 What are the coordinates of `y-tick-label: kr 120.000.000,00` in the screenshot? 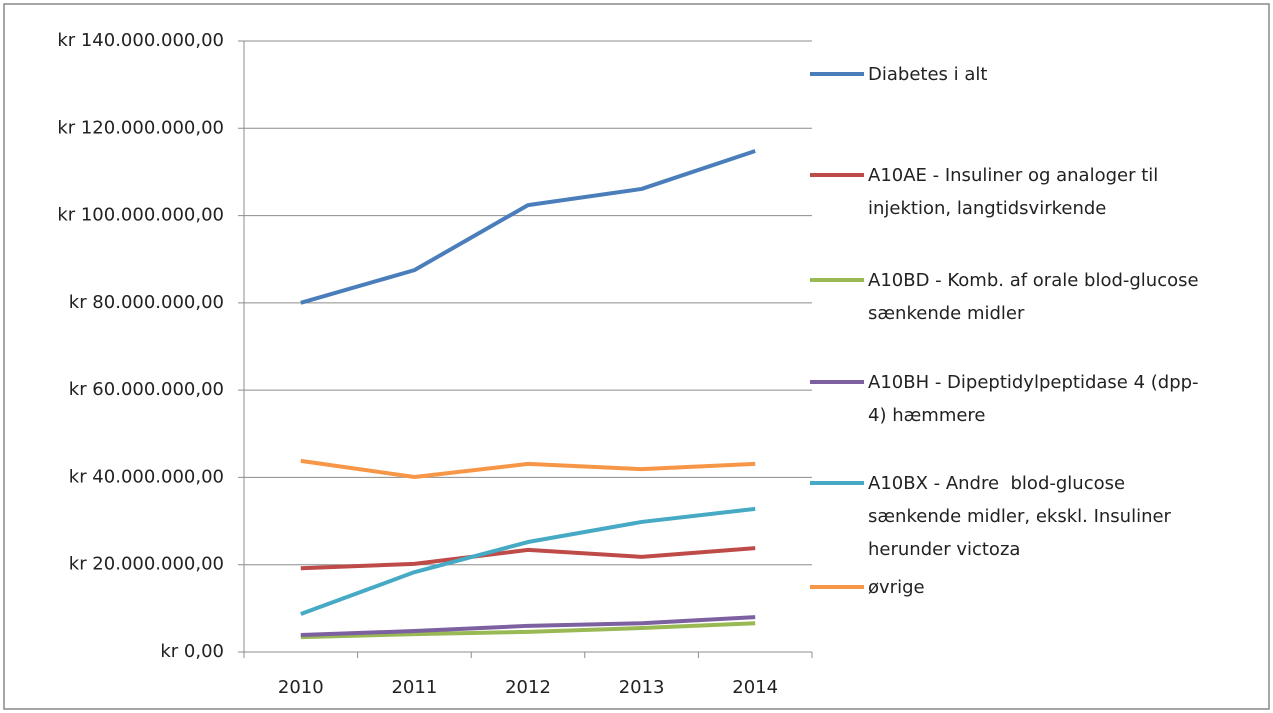 It's located at (140, 127).